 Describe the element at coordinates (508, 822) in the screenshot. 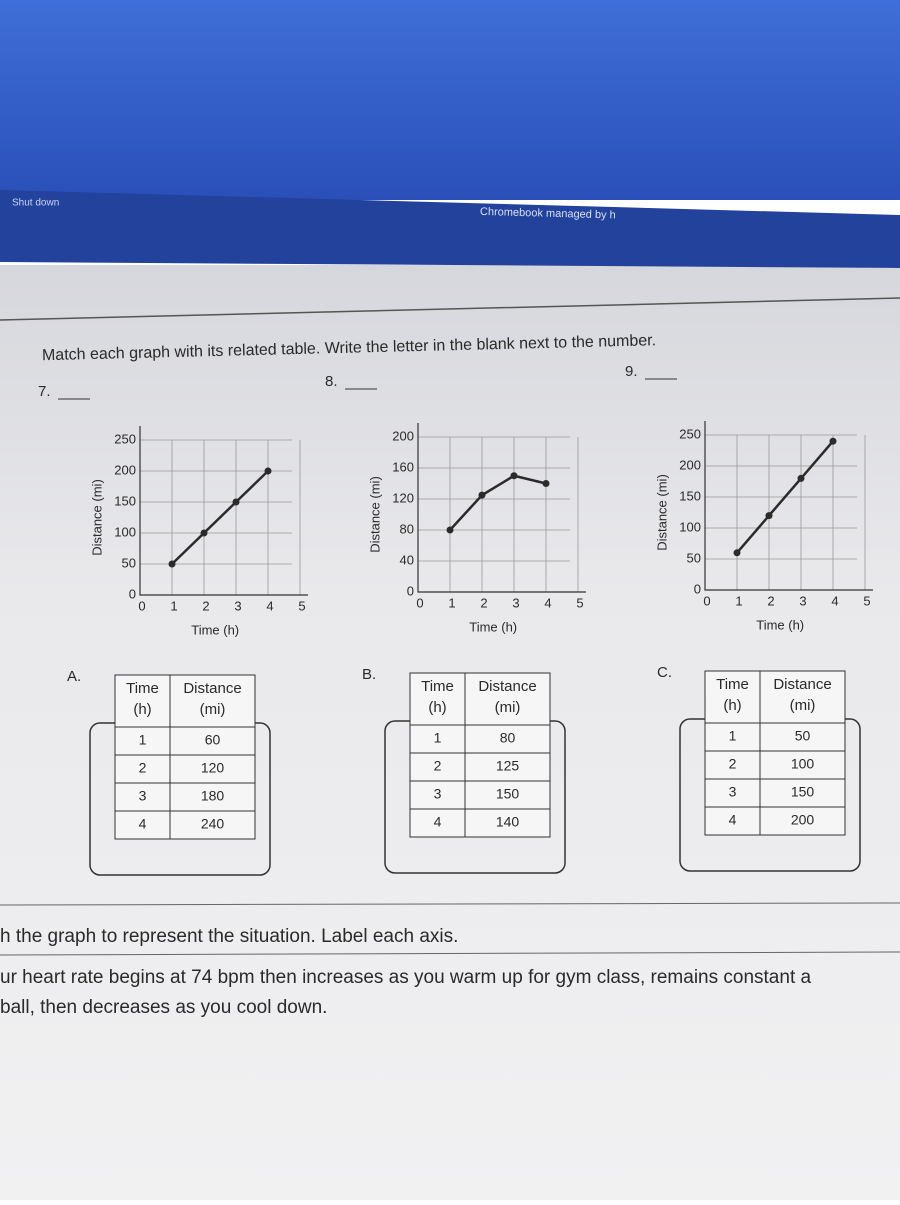

I see `table-cell: 140` at that location.